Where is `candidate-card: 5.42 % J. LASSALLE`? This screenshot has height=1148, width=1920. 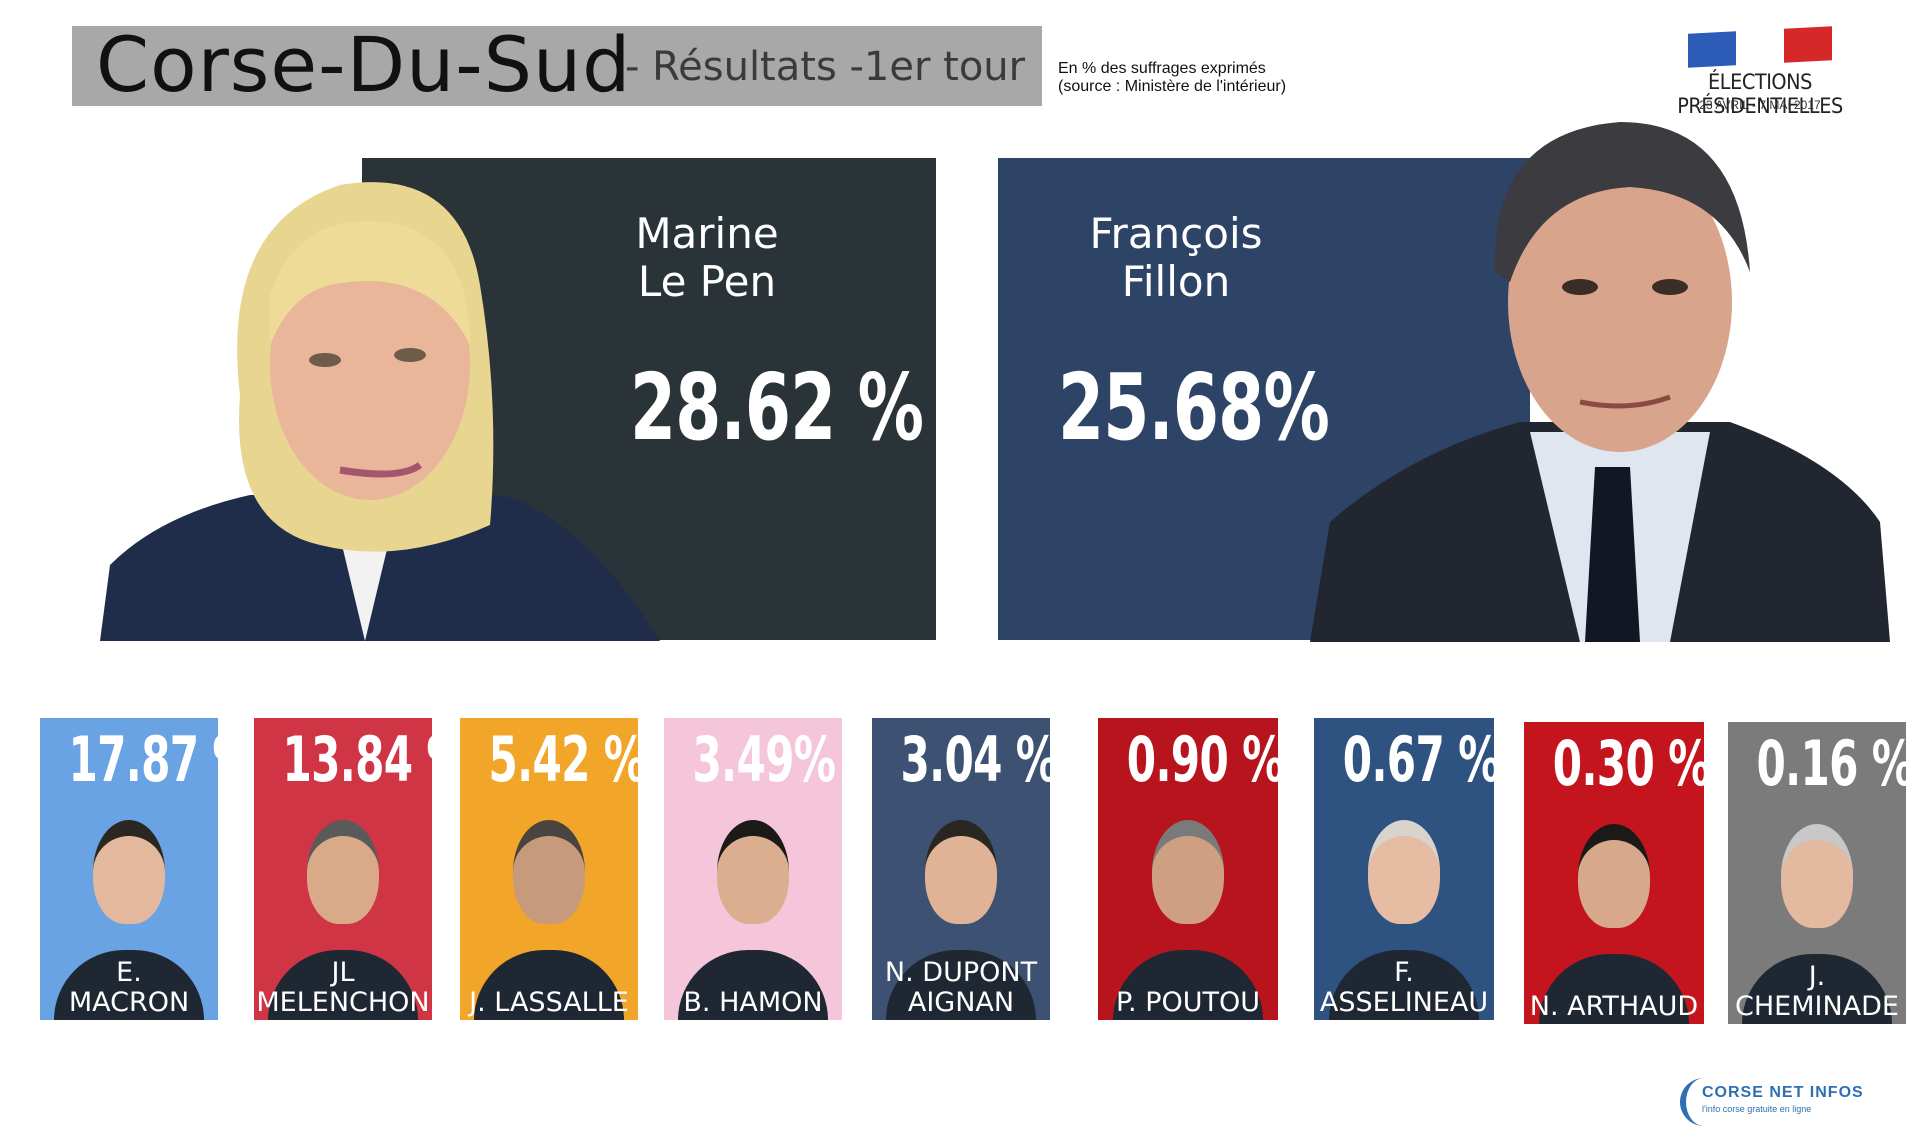
candidate-card: 5.42 % J. LASSALLE is located at coordinates (549, 869).